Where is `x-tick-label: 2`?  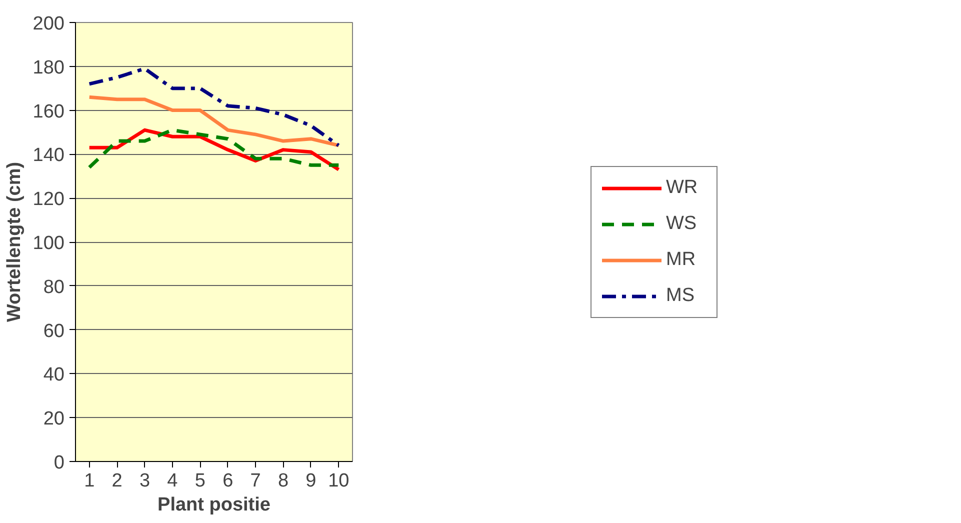 x-tick-label: 2 is located at coordinates (117, 481).